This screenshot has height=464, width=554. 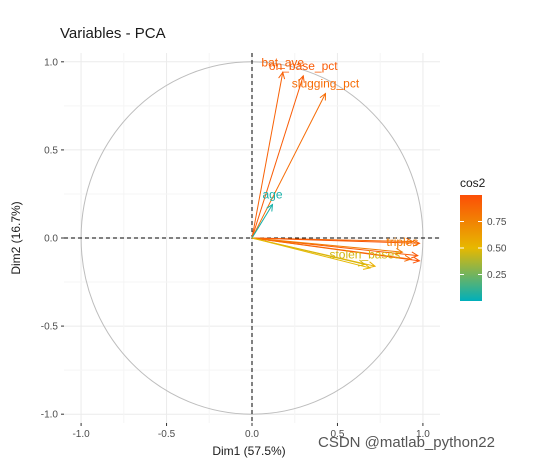 I want to click on x-tick-label: -1.0, so click(x=81, y=434).